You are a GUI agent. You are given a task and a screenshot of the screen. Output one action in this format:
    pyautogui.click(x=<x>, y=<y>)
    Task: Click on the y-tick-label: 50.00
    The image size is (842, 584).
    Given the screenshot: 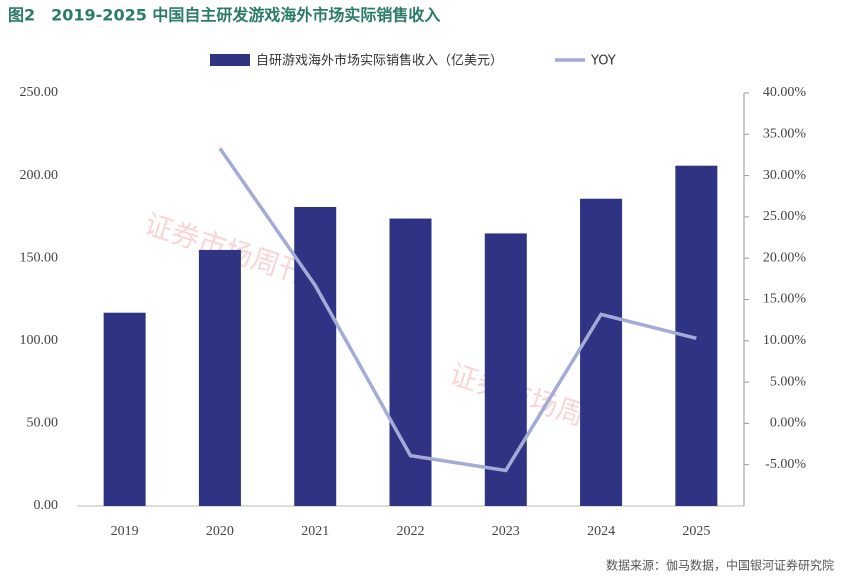 What is the action you would take?
    pyautogui.click(x=43, y=423)
    